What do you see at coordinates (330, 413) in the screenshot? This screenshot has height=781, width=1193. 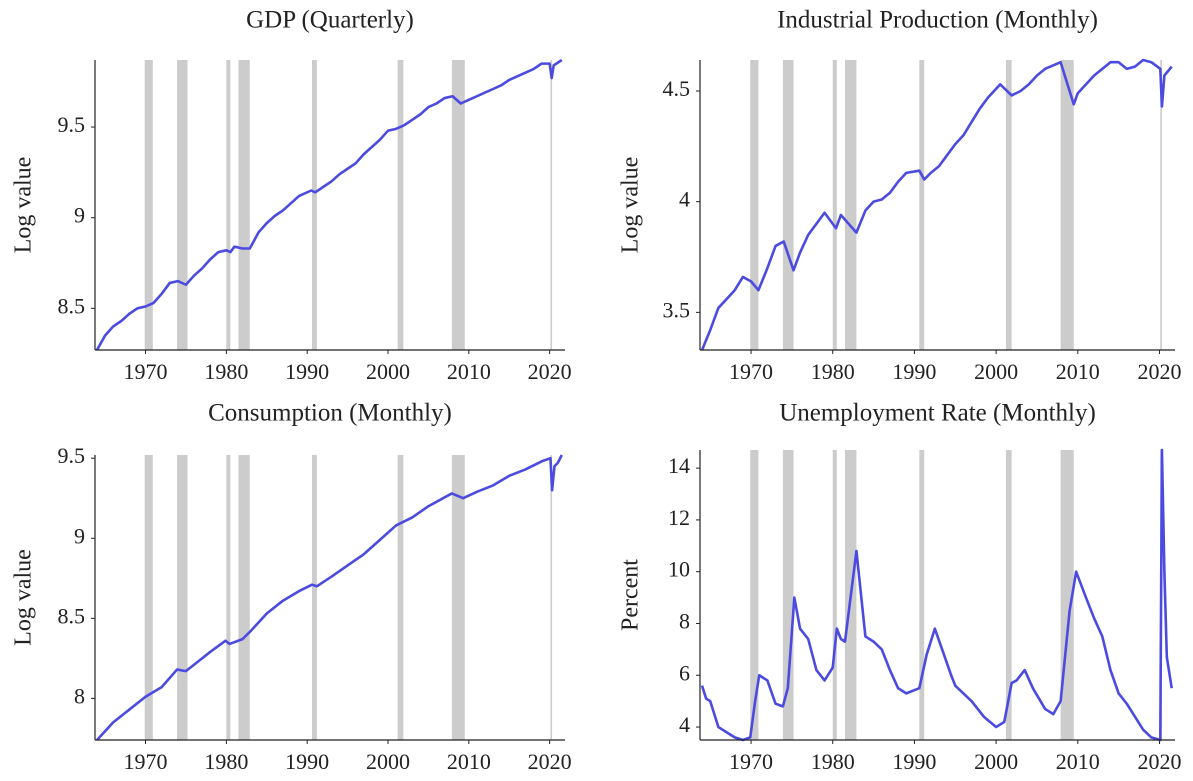 I see `chart-title: Consumption (Monthly)` at bounding box center [330, 413].